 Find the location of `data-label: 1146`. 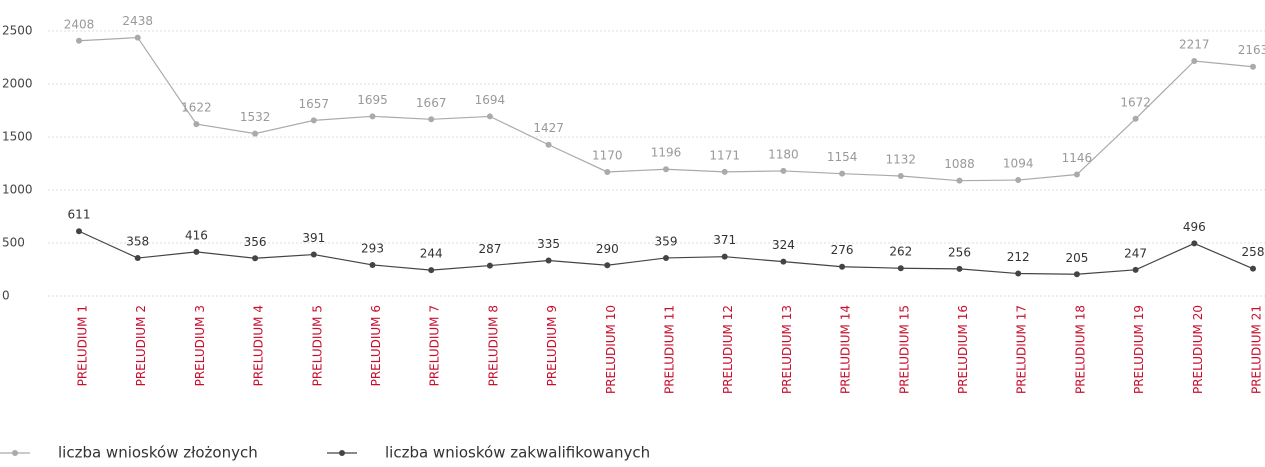

data-label: 1146 is located at coordinates (1077, 158).